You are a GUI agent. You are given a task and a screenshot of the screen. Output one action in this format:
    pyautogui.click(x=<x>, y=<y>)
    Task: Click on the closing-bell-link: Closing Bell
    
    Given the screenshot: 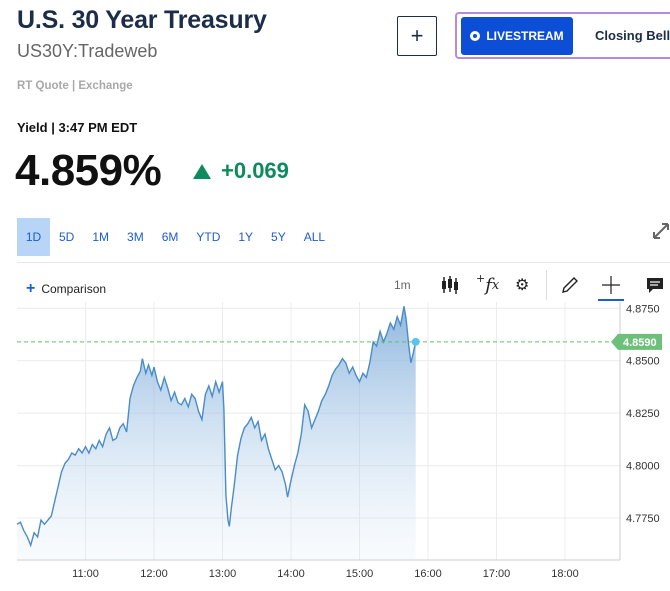 What is the action you would take?
    pyautogui.click(x=632, y=35)
    